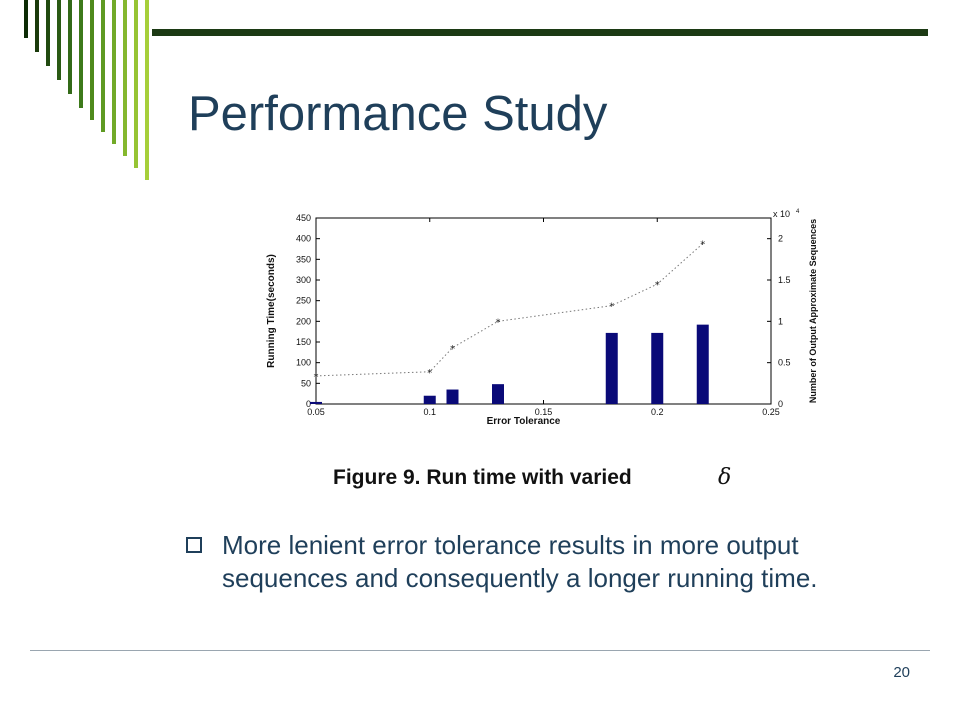  What do you see at coordinates (784, 280) in the screenshot?
I see `y2-tick-label: 1.5` at bounding box center [784, 280].